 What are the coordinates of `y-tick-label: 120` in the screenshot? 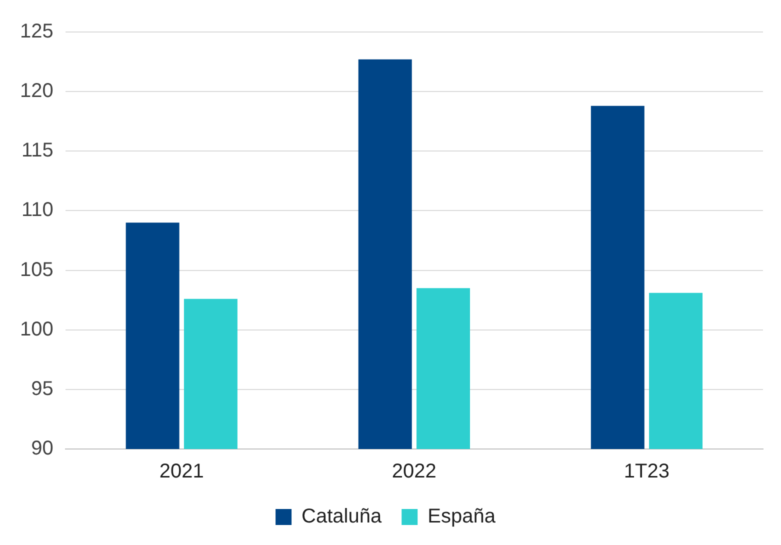 It's located at (37, 91).